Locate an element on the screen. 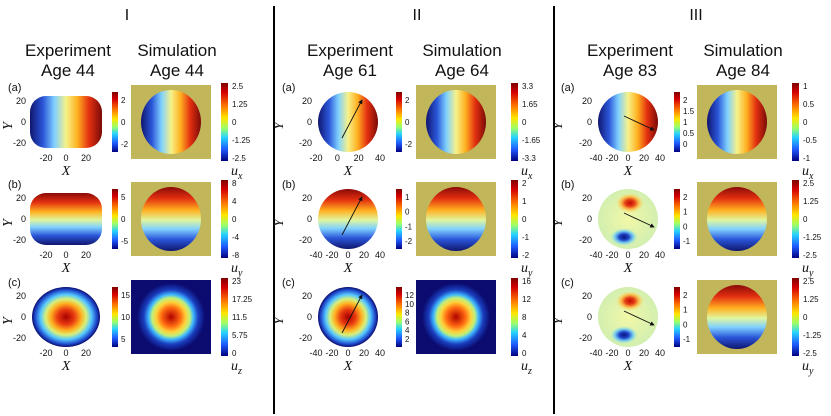  sim-colorbar-tick: 1 is located at coordinates (524, 201).